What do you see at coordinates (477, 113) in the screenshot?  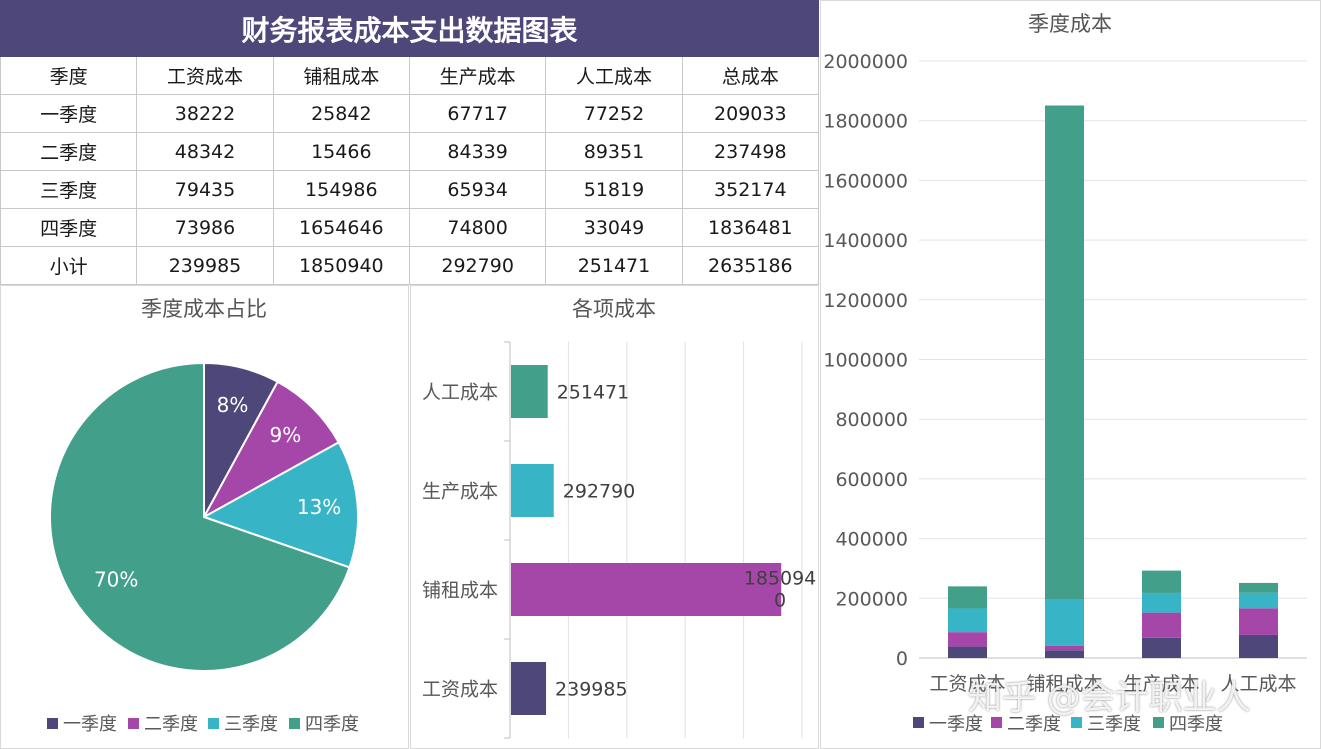 I see `table-cell: 67717` at bounding box center [477, 113].